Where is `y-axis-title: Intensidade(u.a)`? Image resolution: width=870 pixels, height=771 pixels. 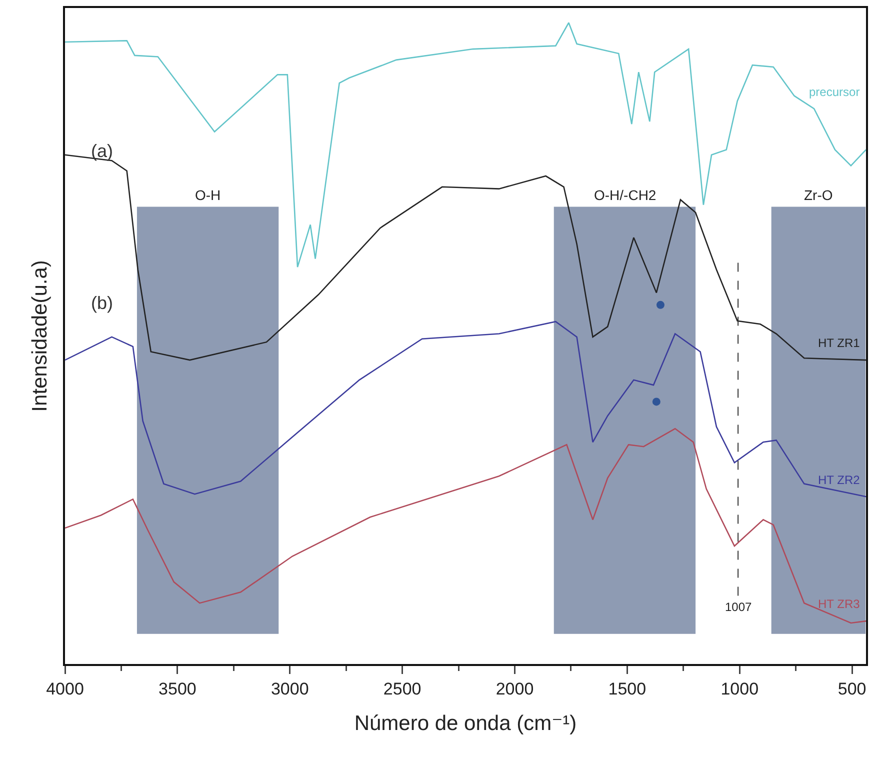 y-axis-title: Intensidade(u.a) is located at coordinates (40, 336).